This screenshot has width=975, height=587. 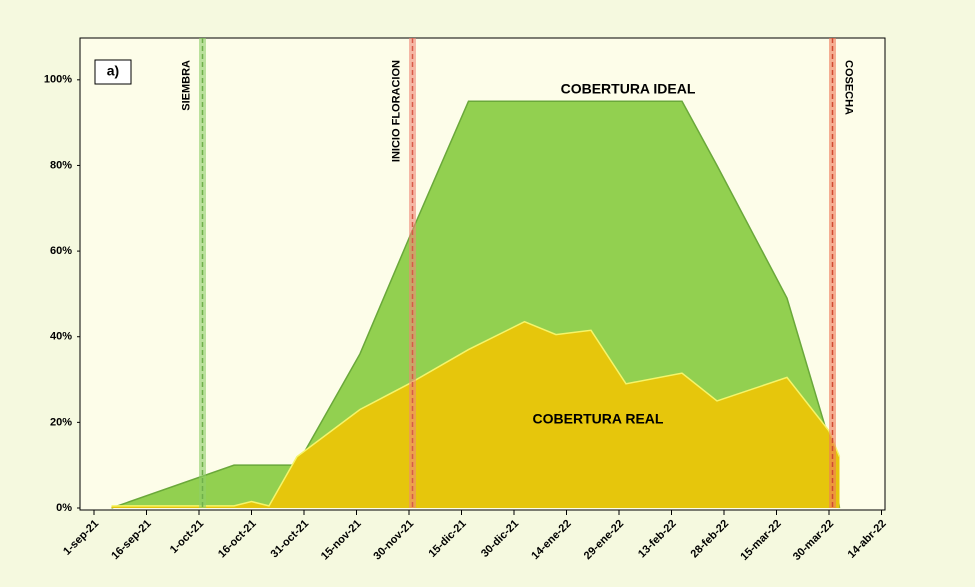 What do you see at coordinates (396, 111) in the screenshot?
I see `marker-label: INICIO FLORACION` at bounding box center [396, 111].